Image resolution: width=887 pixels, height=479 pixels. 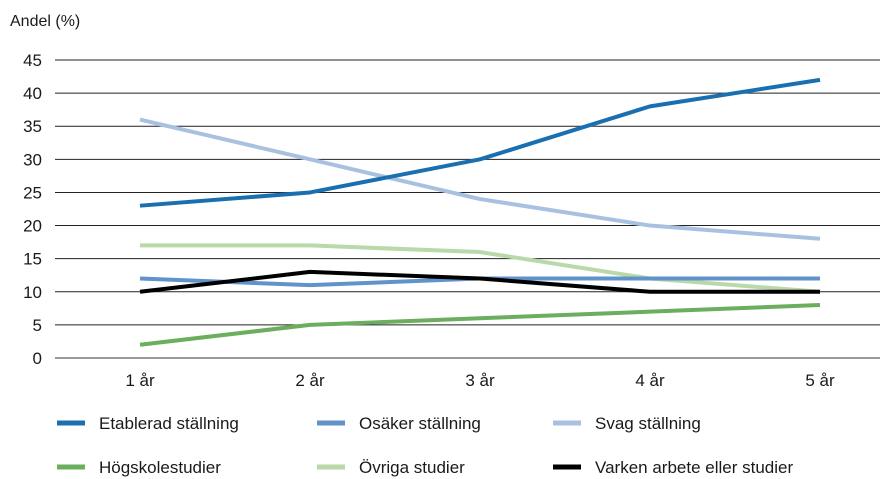 What do you see at coordinates (160, 467) in the screenshot?
I see `legend-label: Högskolestudier` at bounding box center [160, 467].